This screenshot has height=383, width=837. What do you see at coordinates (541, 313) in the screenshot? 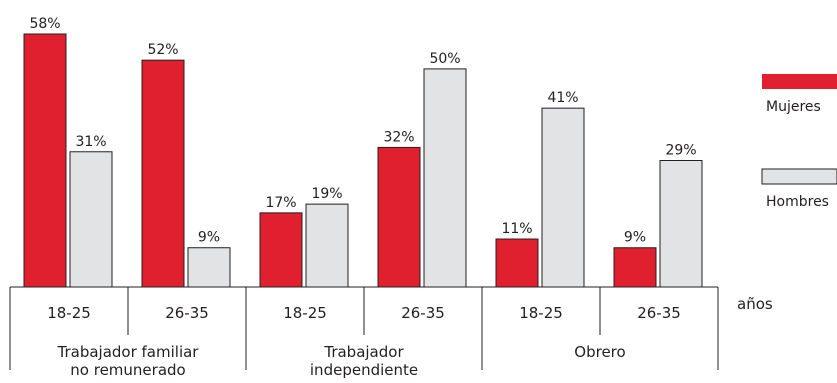
I see `tick-label-4: 18-25` at bounding box center [541, 313].